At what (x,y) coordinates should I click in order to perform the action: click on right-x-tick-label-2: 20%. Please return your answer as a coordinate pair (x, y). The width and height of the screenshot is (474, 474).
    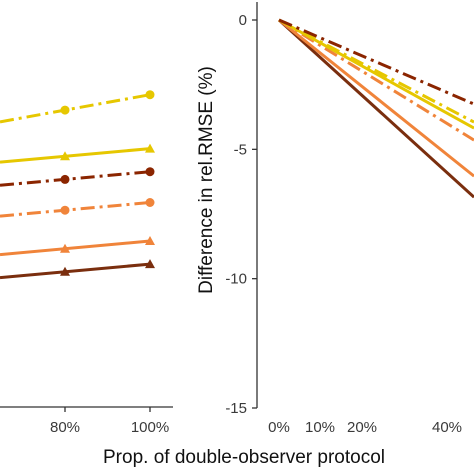
    Looking at the image, I should click on (362, 427).